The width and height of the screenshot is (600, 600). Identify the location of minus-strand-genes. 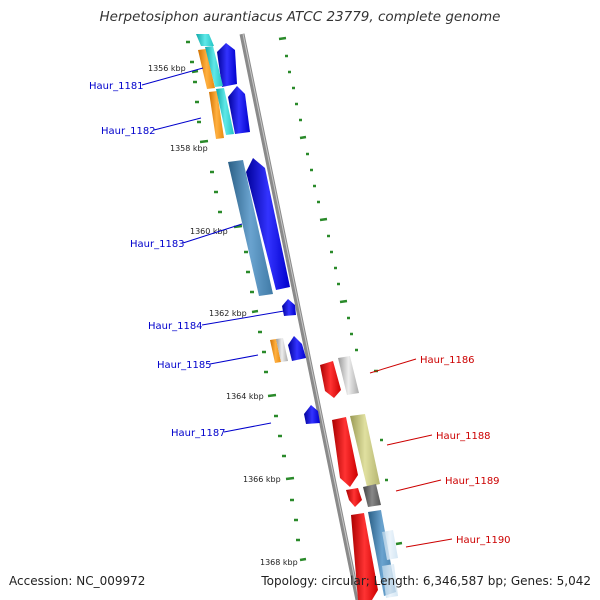
(268, 233).